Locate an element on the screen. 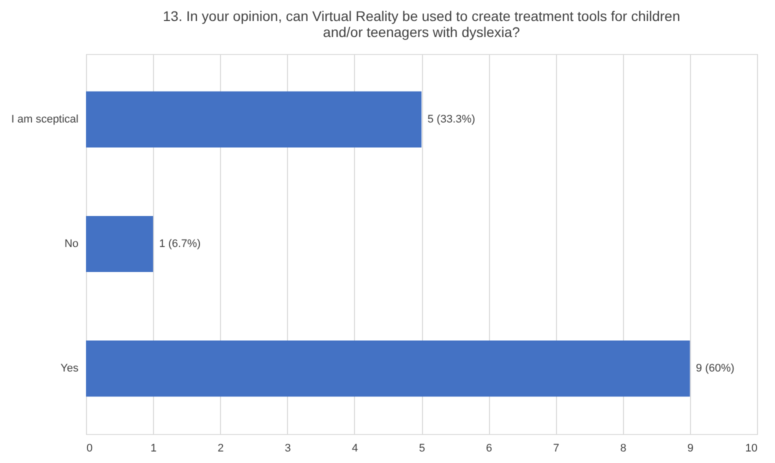  x-tick-label: 10 is located at coordinates (751, 448).